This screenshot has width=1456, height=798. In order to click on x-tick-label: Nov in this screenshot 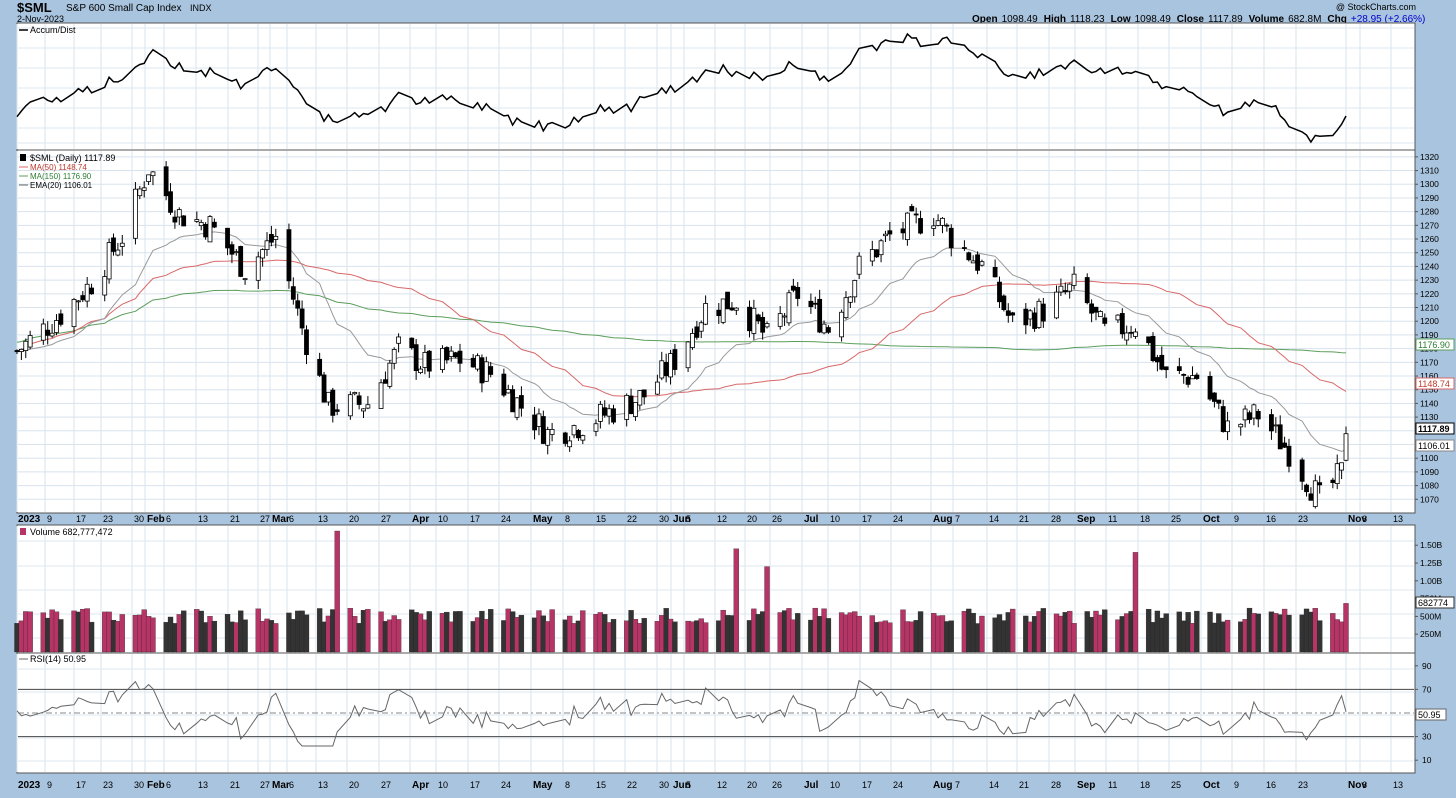, I will do `click(1357, 519)`.